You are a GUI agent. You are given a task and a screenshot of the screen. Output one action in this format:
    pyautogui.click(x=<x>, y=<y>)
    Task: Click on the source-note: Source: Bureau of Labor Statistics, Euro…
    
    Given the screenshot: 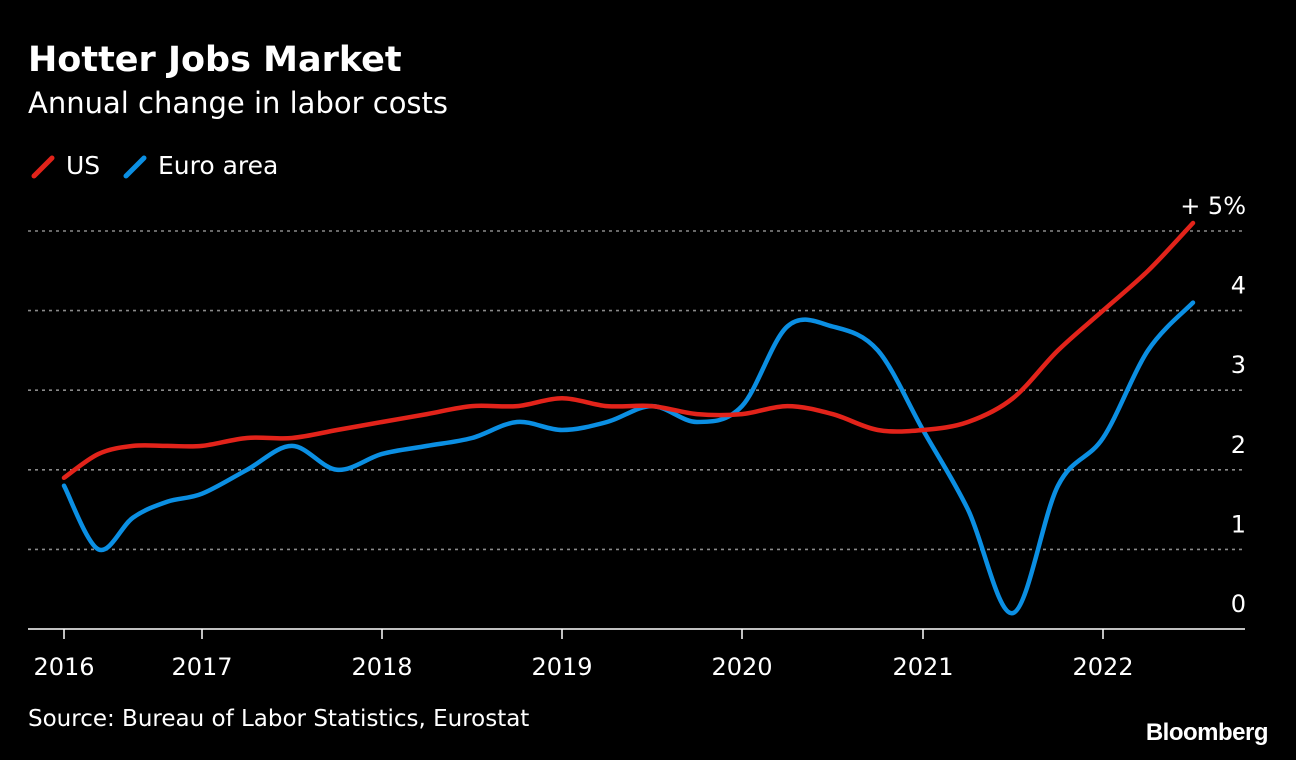 What is the action you would take?
    pyautogui.click(x=279, y=719)
    